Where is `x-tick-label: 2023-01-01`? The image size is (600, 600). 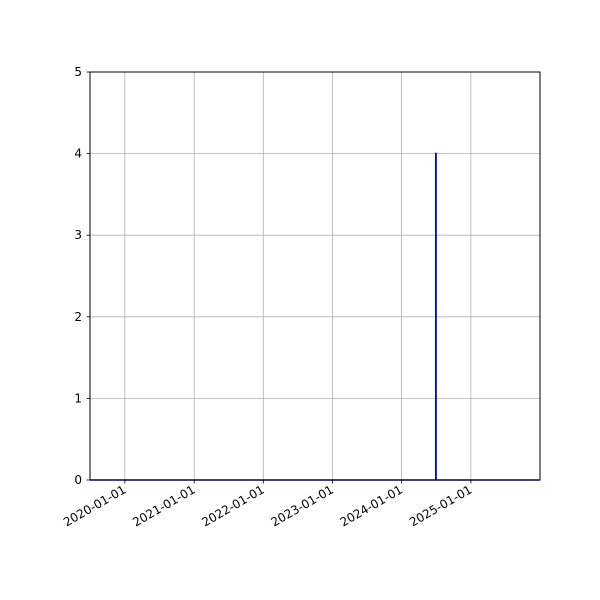
x-tick-label: 2023-01-01 is located at coordinates (302, 505).